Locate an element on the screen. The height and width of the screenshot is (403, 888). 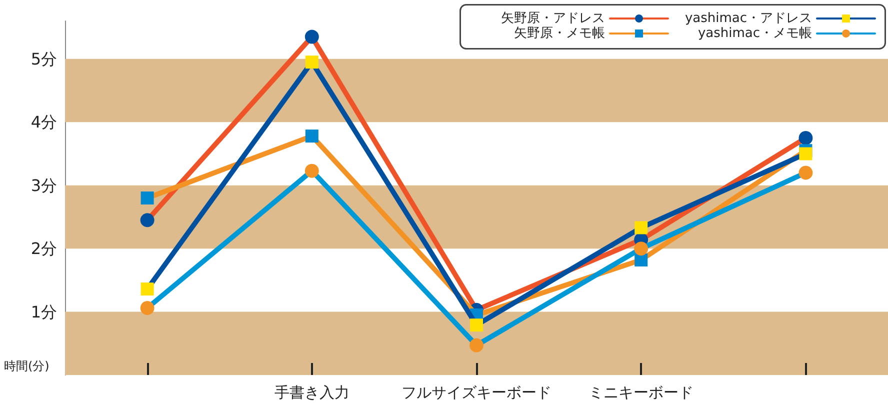
y-axis-title: 時間(分) is located at coordinates (27, 366).